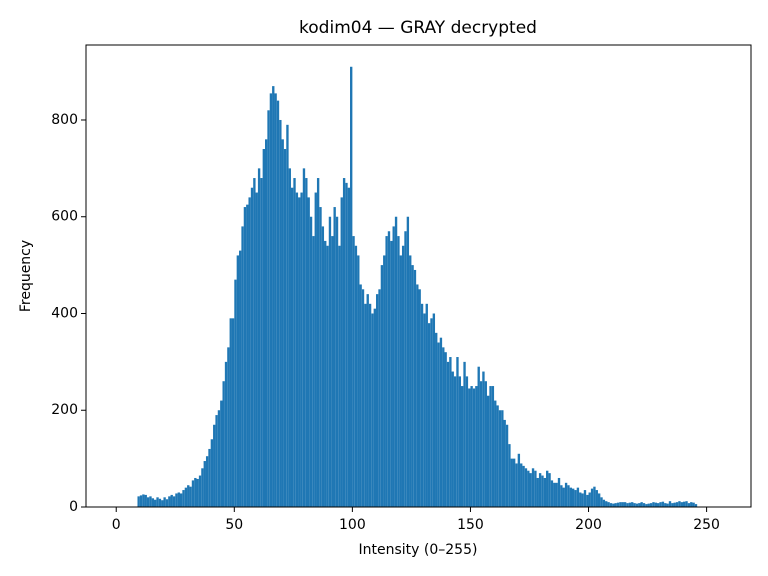 The width and height of the screenshot is (768, 576). What do you see at coordinates (588, 525) in the screenshot?
I see `x-tick-label: 200` at bounding box center [588, 525].